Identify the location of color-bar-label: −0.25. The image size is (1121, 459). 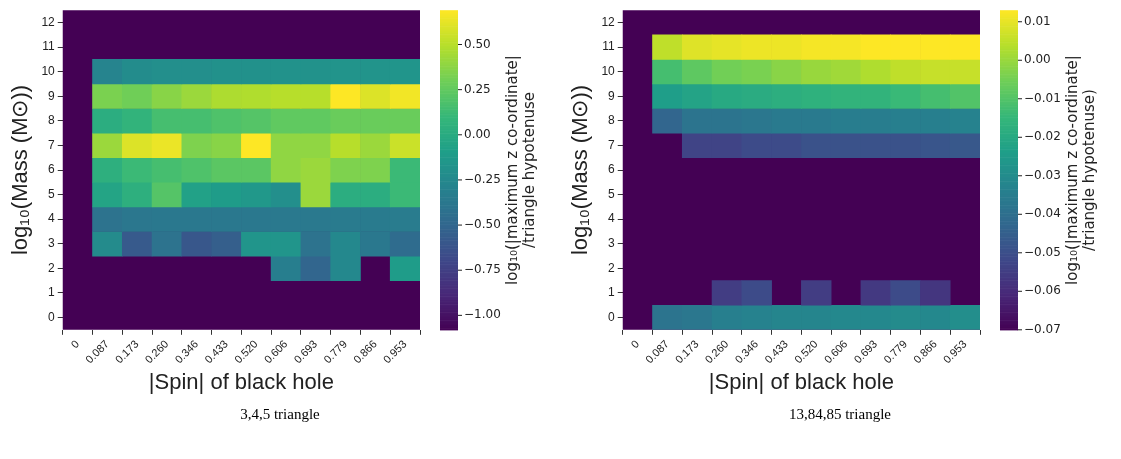
(482, 179).